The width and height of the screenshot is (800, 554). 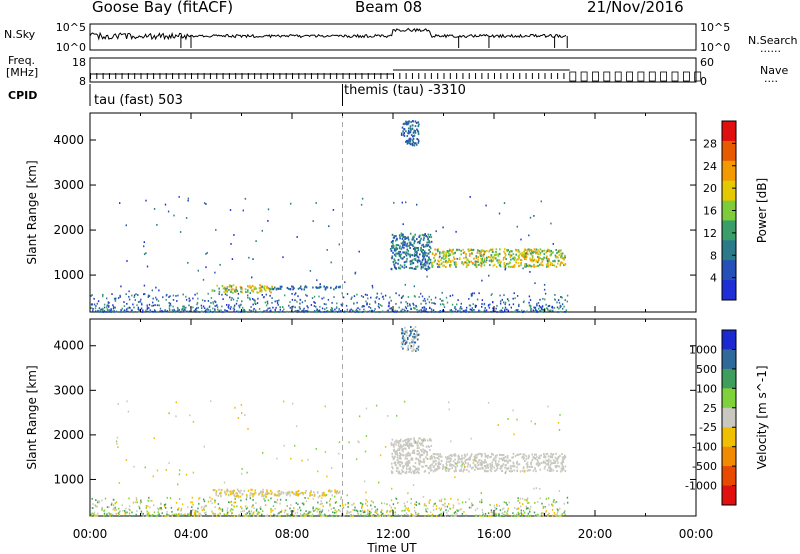 I want to click on nave-box, so click(x=675, y=76).